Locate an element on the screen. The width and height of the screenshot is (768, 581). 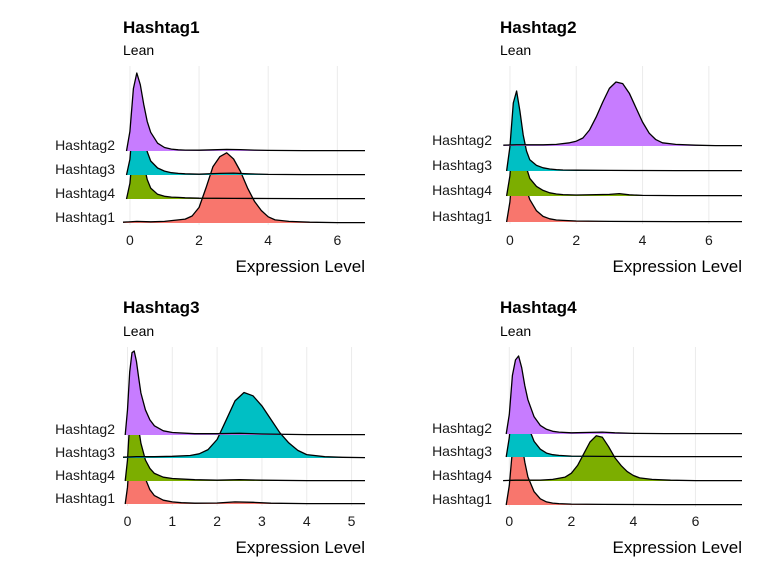
panel-title: Hashtag3 is located at coordinates (161, 307).